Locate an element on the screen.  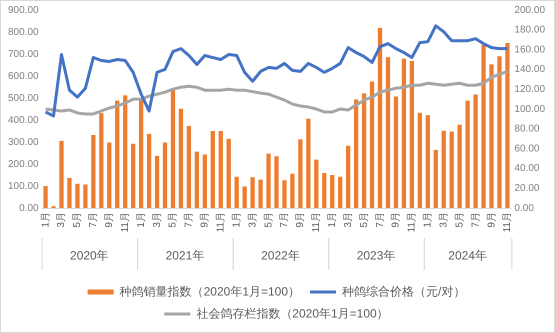
y-tick-label: 200.00 is located at coordinates (24, 164).